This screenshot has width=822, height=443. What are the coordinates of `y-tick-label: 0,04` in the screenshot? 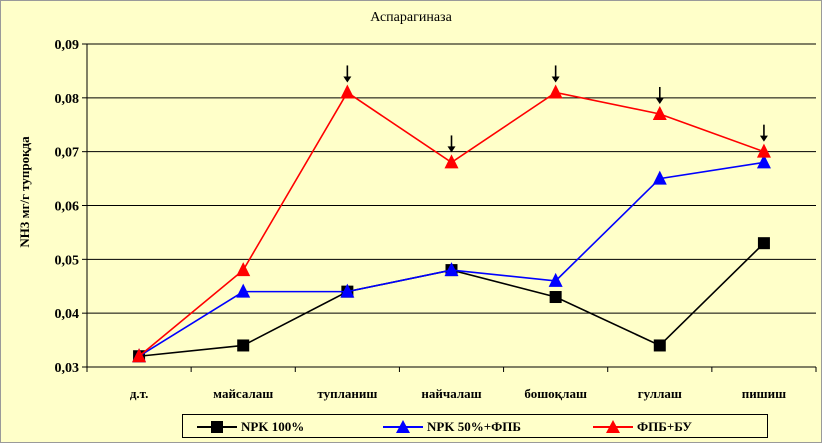 It's located at (67, 314).